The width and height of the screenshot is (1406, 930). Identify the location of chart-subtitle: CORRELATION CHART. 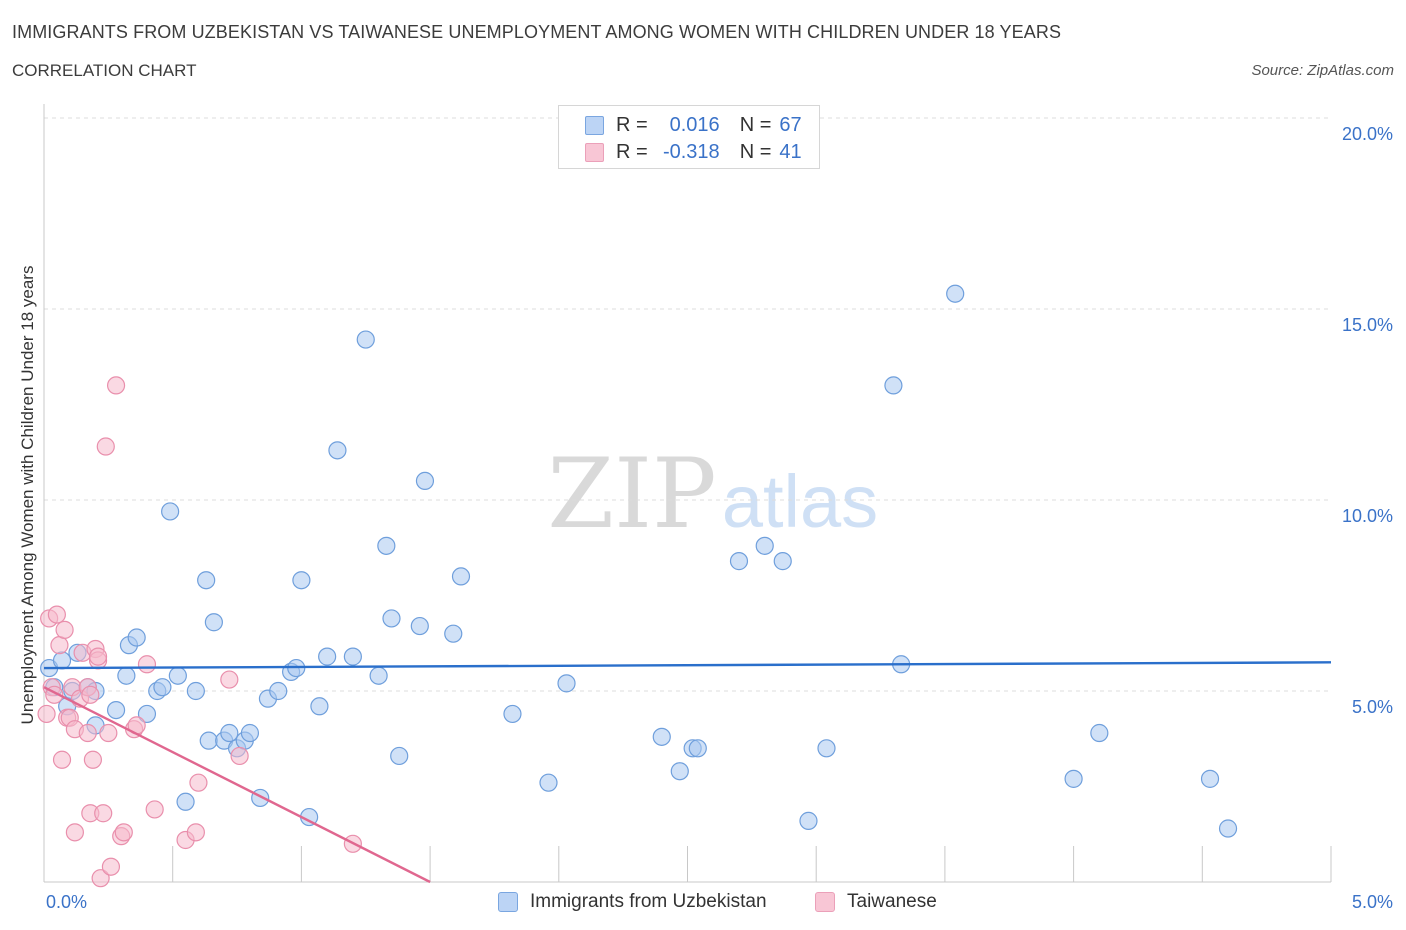
(104, 70).